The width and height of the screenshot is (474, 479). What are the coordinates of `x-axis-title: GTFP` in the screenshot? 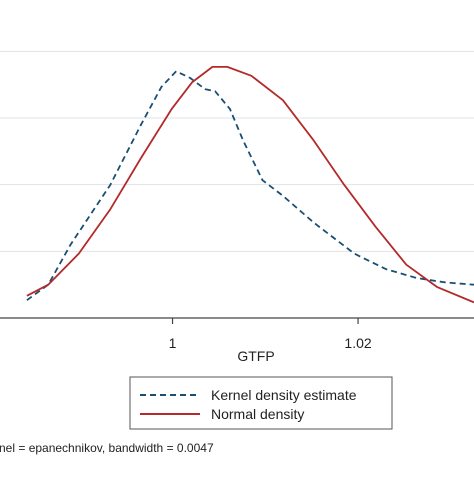 It's located at (255, 356).